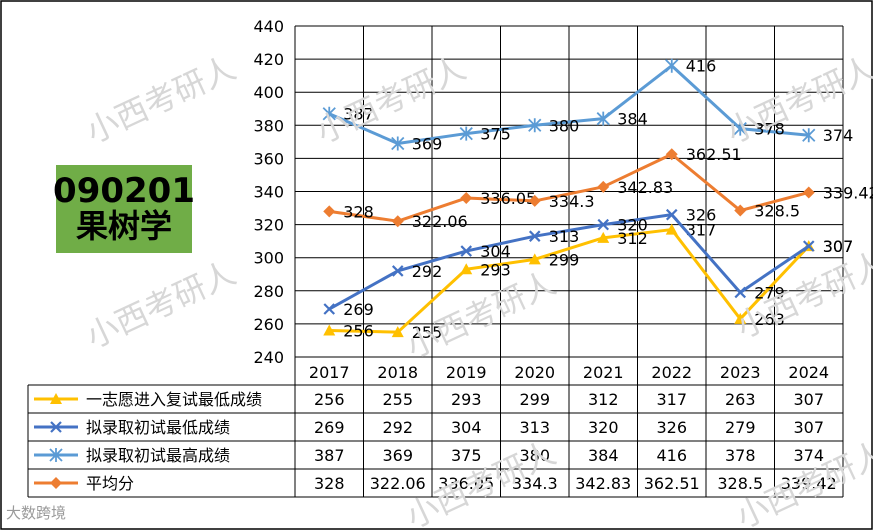  I want to click on table-cell: 256, so click(329, 399).